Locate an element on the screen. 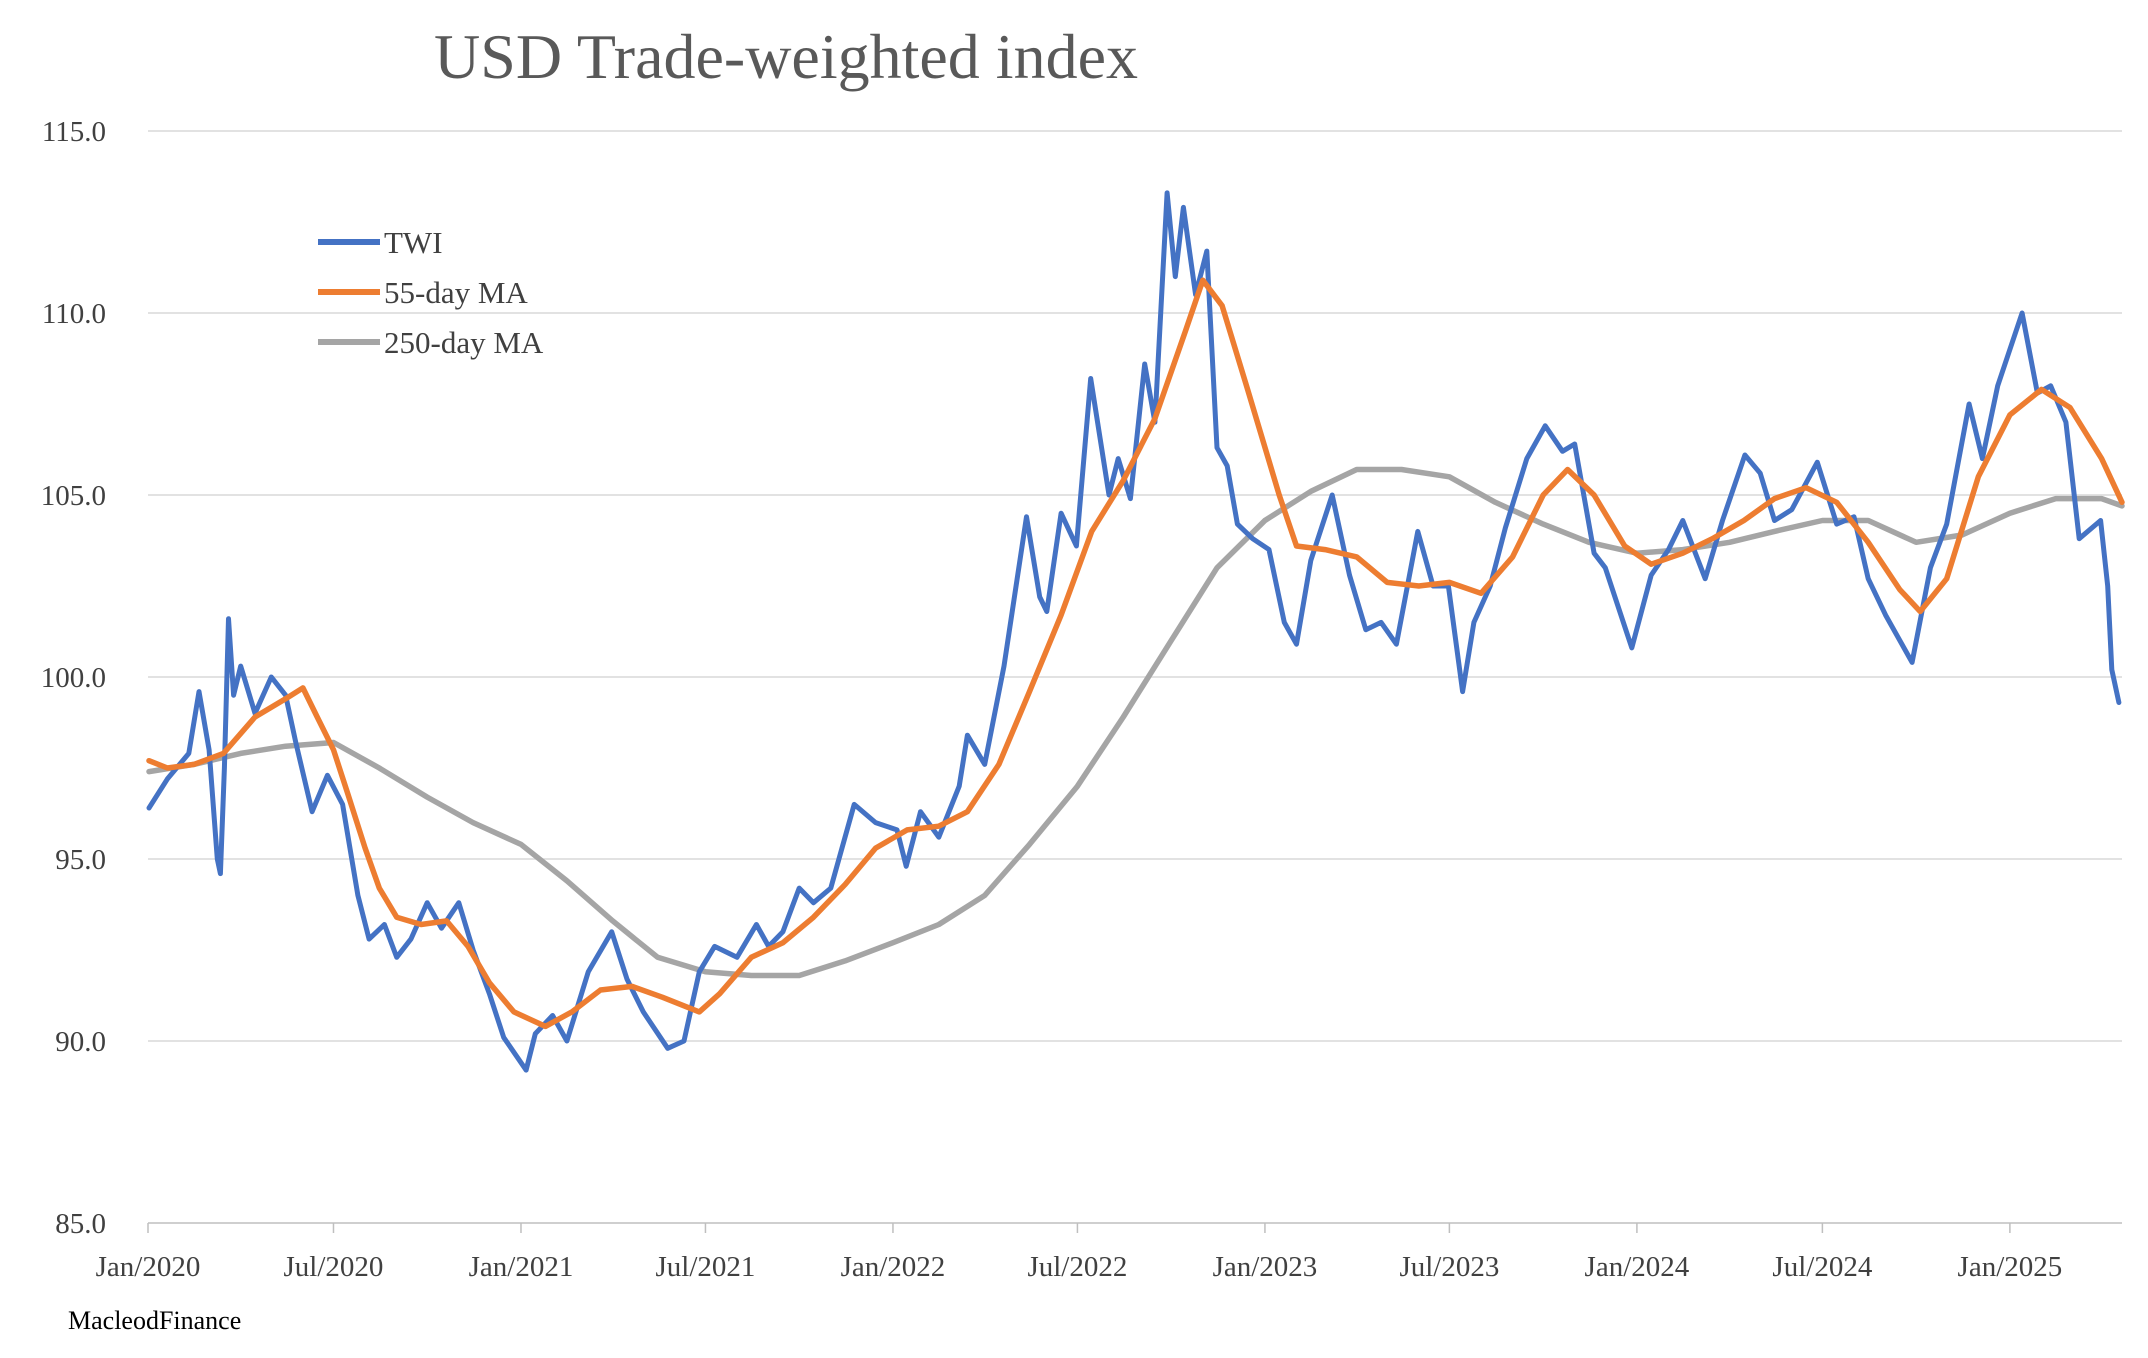  y-axis: 85.0 90.0 95.0 100.0 105.0 110.0 115.0 is located at coordinates (73, 678).